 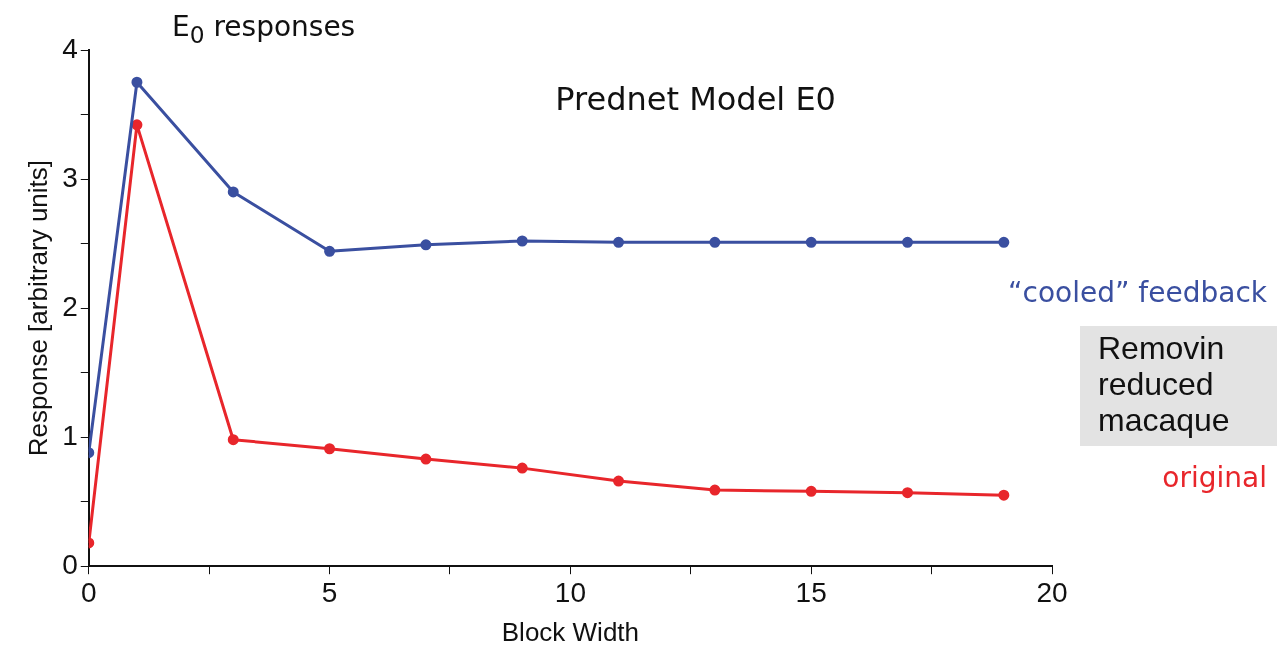 What do you see at coordinates (70, 564) in the screenshot?
I see `y-tick-label: 0` at bounding box center [70, 564].